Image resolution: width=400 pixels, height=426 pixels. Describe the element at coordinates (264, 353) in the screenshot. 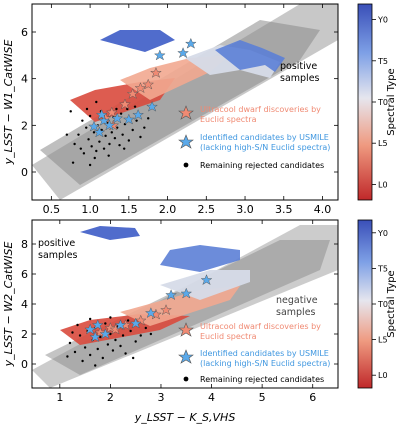

I see `bottom-legend-usmile-line1: Identified candidates by USMILE` at that location.